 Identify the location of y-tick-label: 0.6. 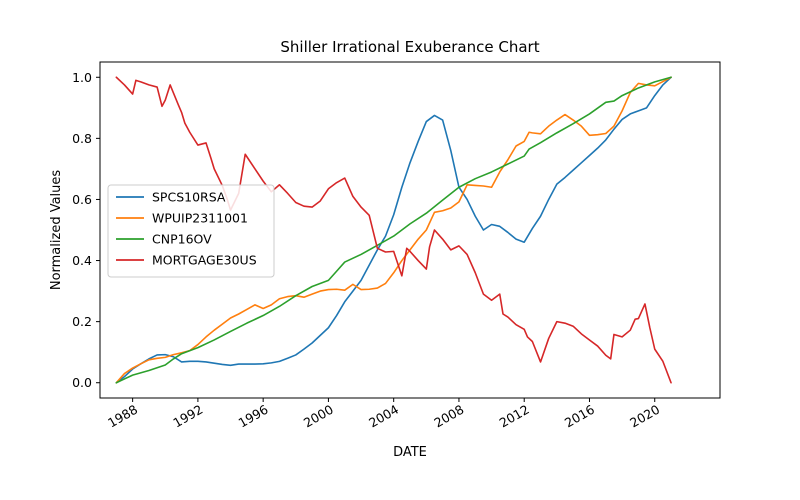
(82, 199).